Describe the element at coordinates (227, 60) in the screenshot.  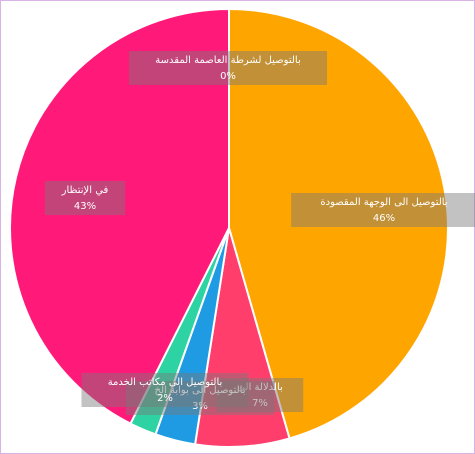
I see `slice-category-label: بالتوصيل لشرطة العاصمة المقدسة` at that location.